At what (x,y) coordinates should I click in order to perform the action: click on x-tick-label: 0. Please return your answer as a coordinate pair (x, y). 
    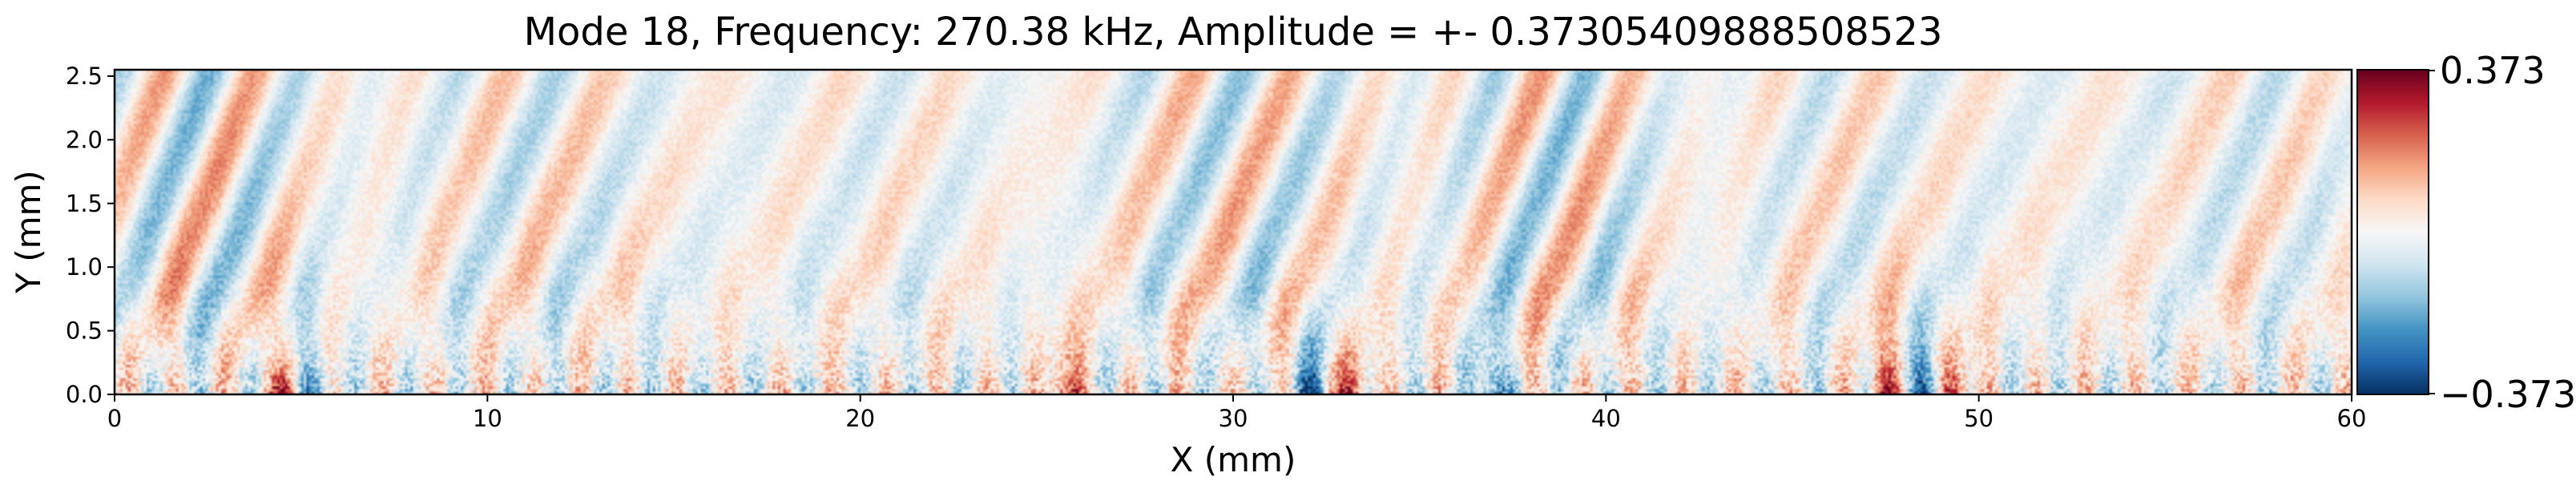
    Looking at the image, I should click on (114, 418).